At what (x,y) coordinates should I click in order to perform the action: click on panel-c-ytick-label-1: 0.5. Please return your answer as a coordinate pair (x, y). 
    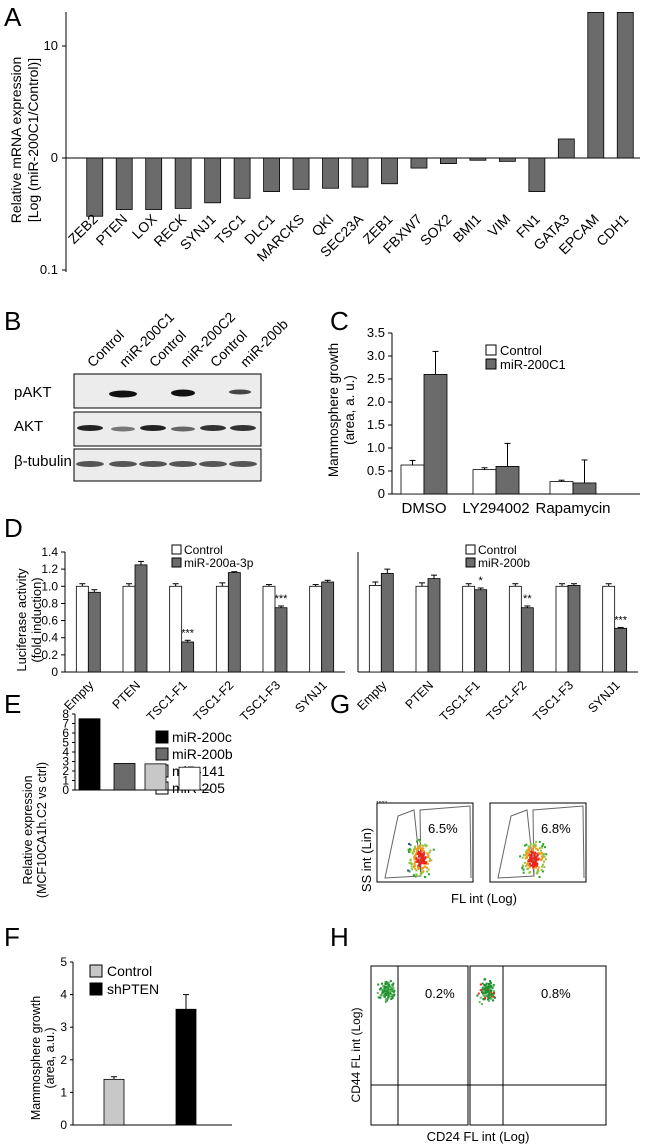
    Looking at the image, I should click on (376, 470).